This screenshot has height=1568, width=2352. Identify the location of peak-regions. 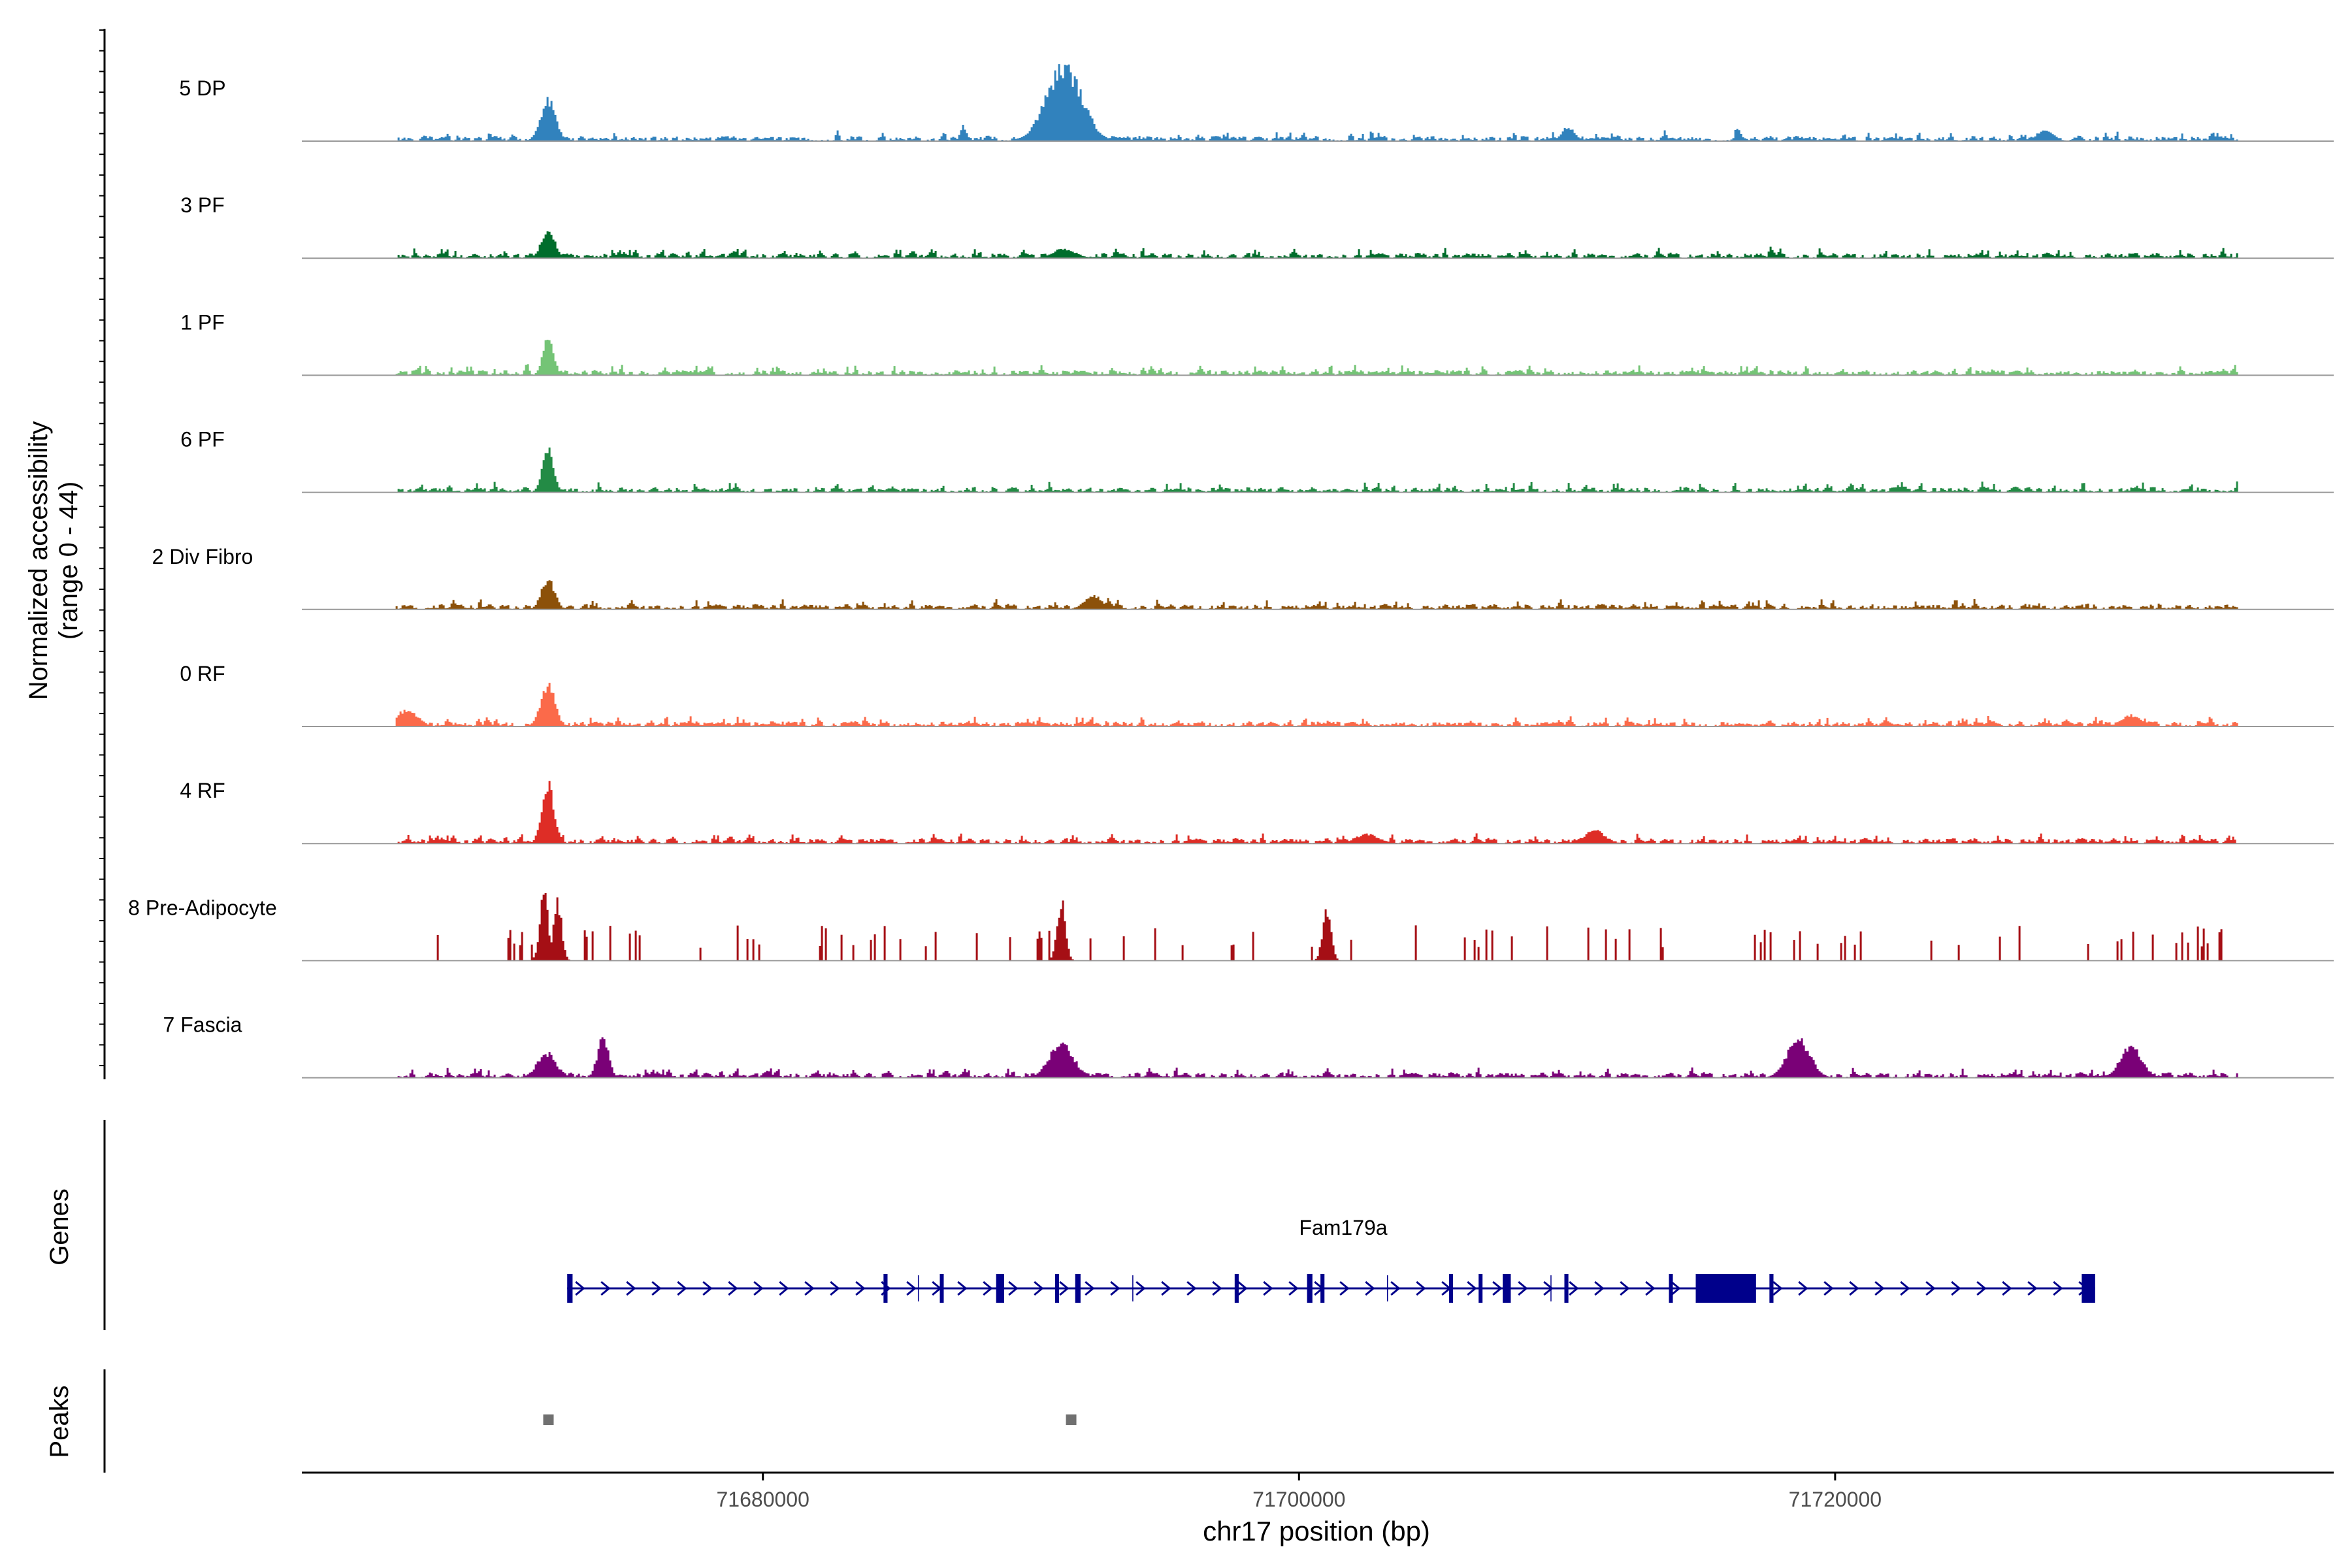
(810, 1419).